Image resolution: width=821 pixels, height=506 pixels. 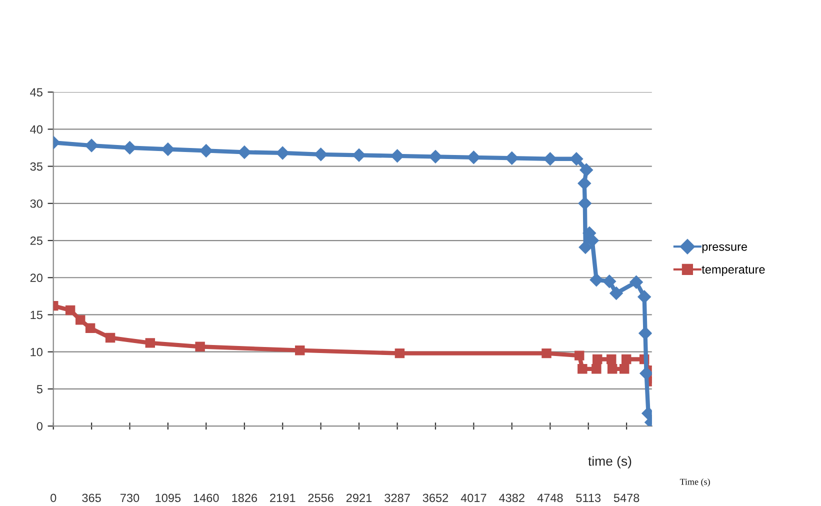 What do you see at coordinates (245, 498) in the screenshot?
I see `x-tick-label: 1826` at bounding box center [245, 498].